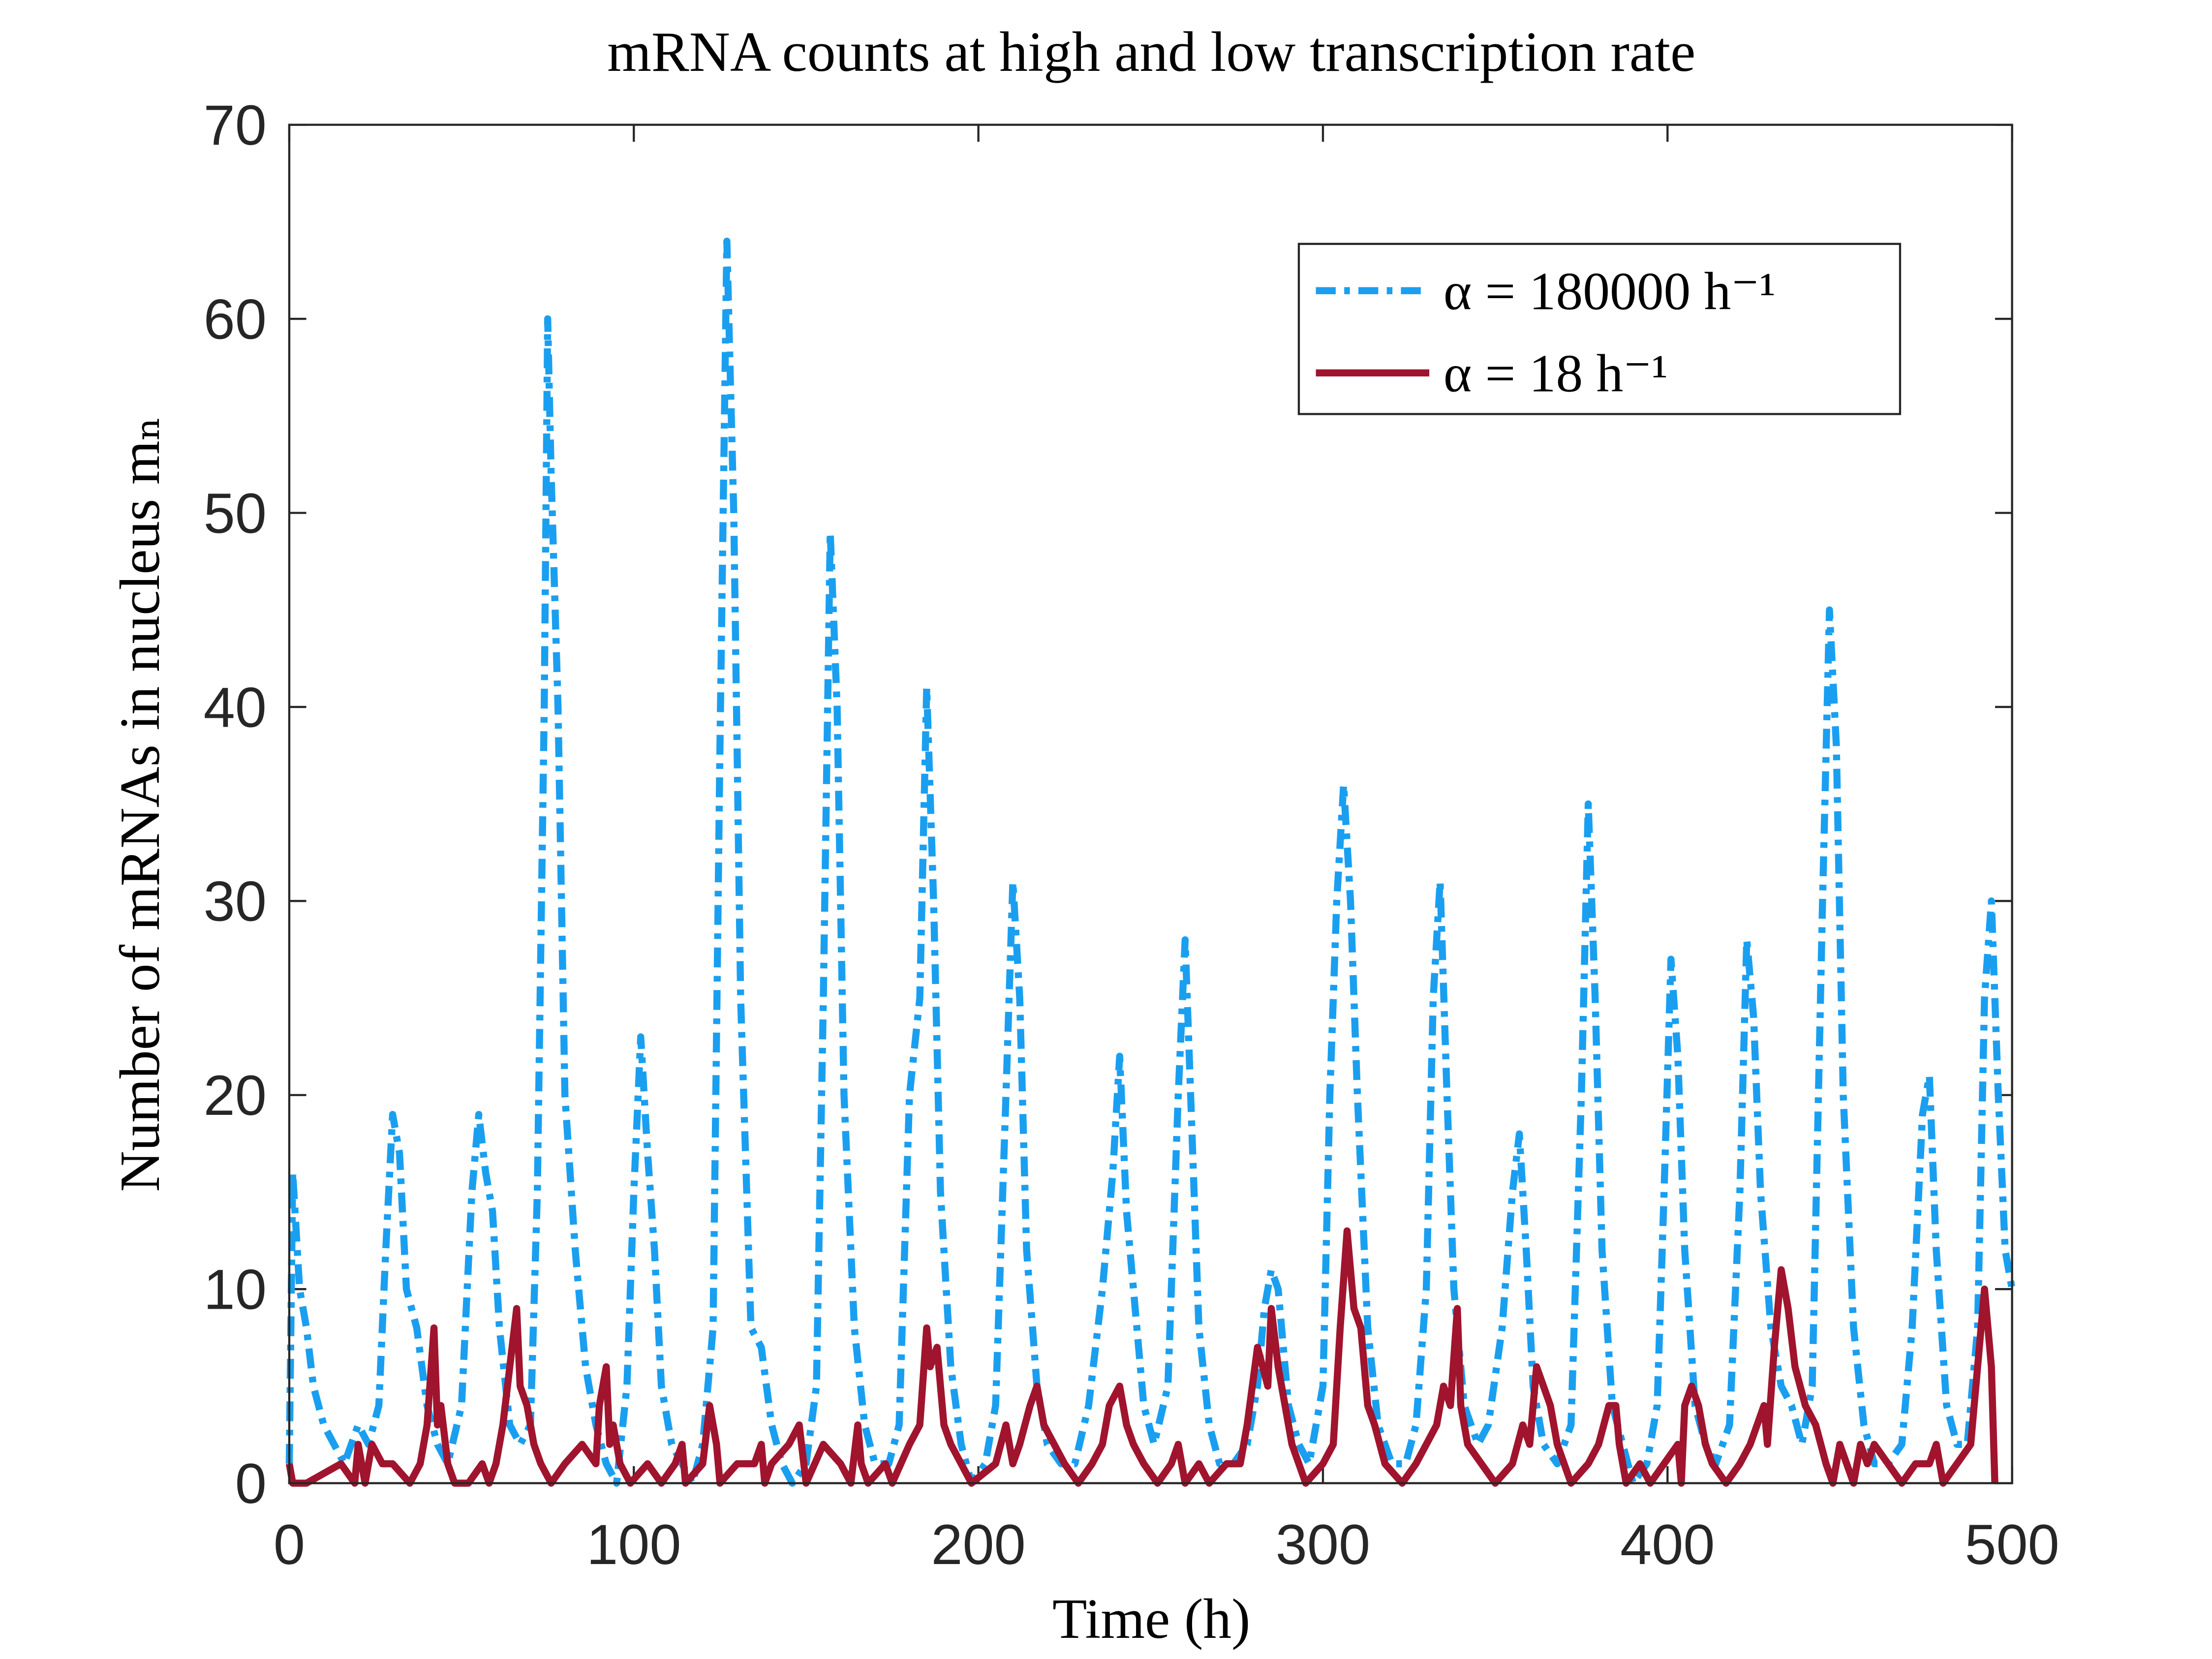  I want to click on legend-box, so click(1599, 329).